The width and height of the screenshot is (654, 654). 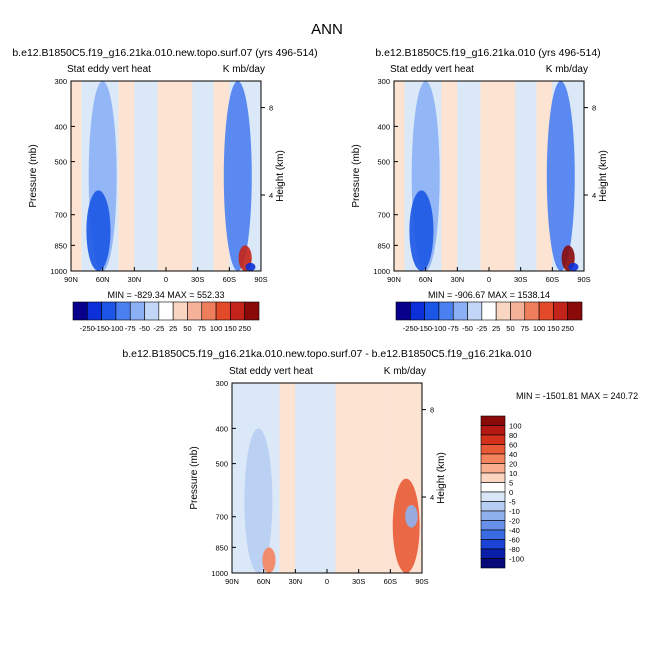 What do you see at coordinates (514, 511) in the screenshot?
I see `colorbar-label: -10` at bounding box center [514, 511].